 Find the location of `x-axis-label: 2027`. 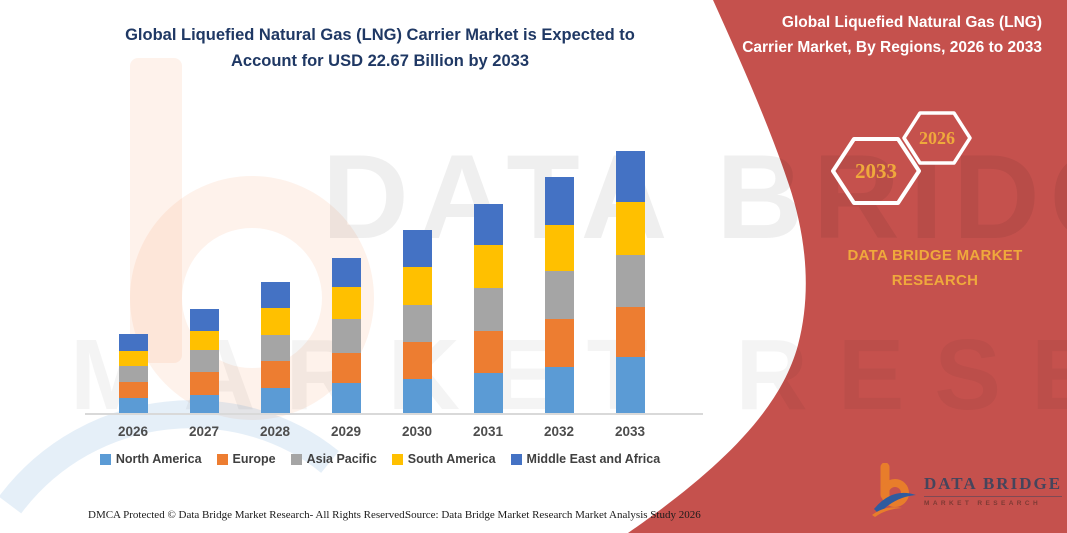

x-axis-label: 2027 is located at coordinates (204, 431).